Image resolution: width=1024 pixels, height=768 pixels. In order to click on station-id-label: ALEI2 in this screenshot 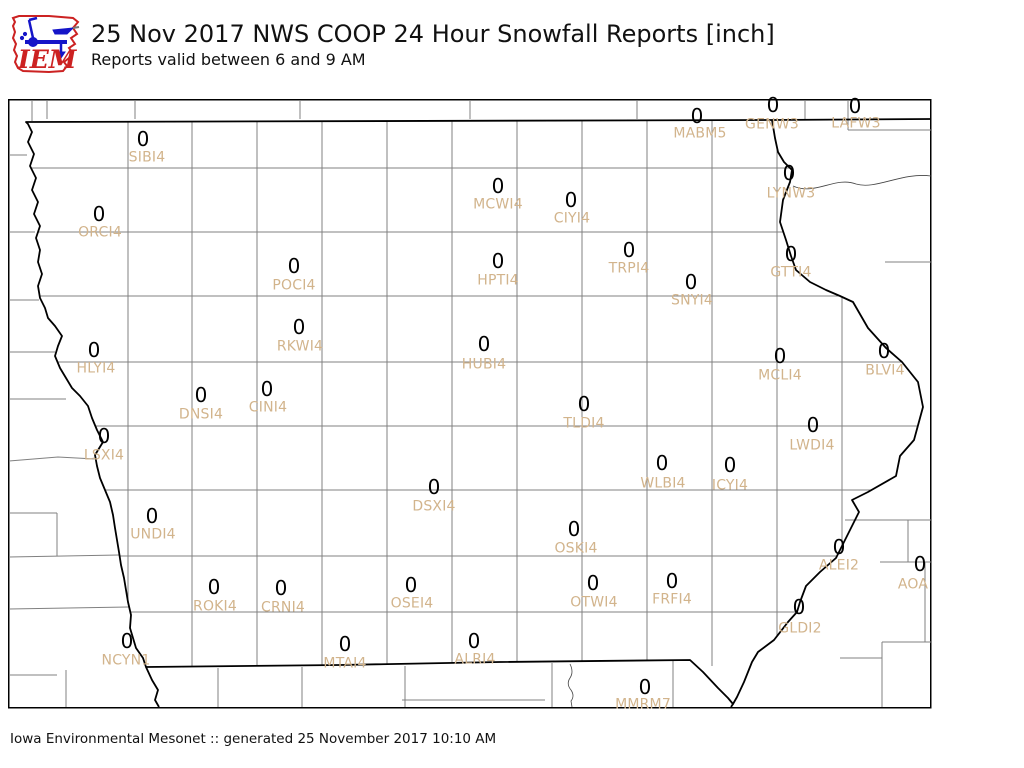, I will do `click(839, 565)`.